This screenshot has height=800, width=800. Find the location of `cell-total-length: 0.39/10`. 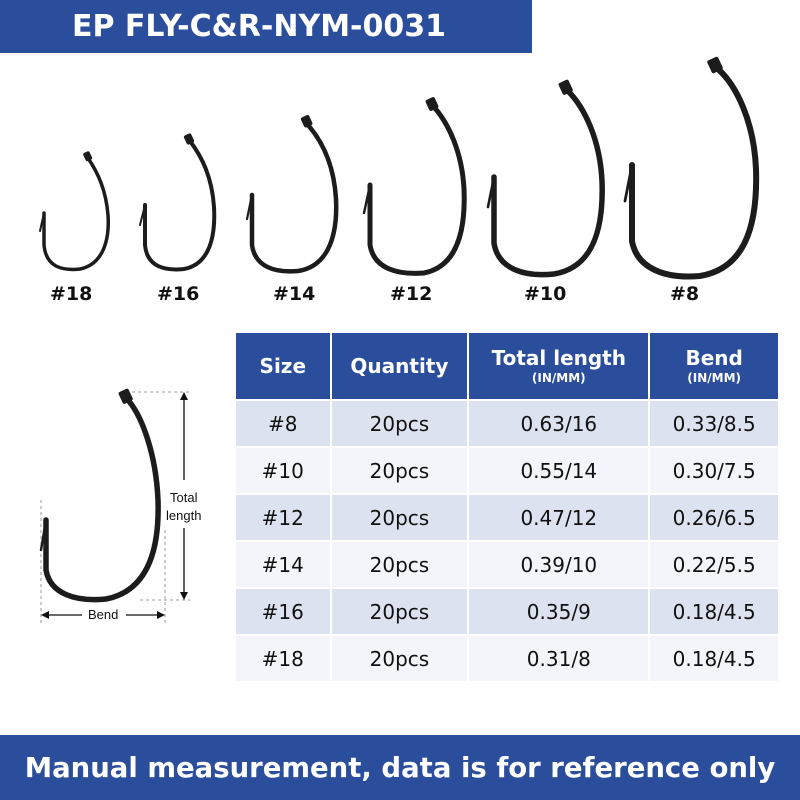

cell-total-length: 0.39/10 is located at coordinates (559, 564).